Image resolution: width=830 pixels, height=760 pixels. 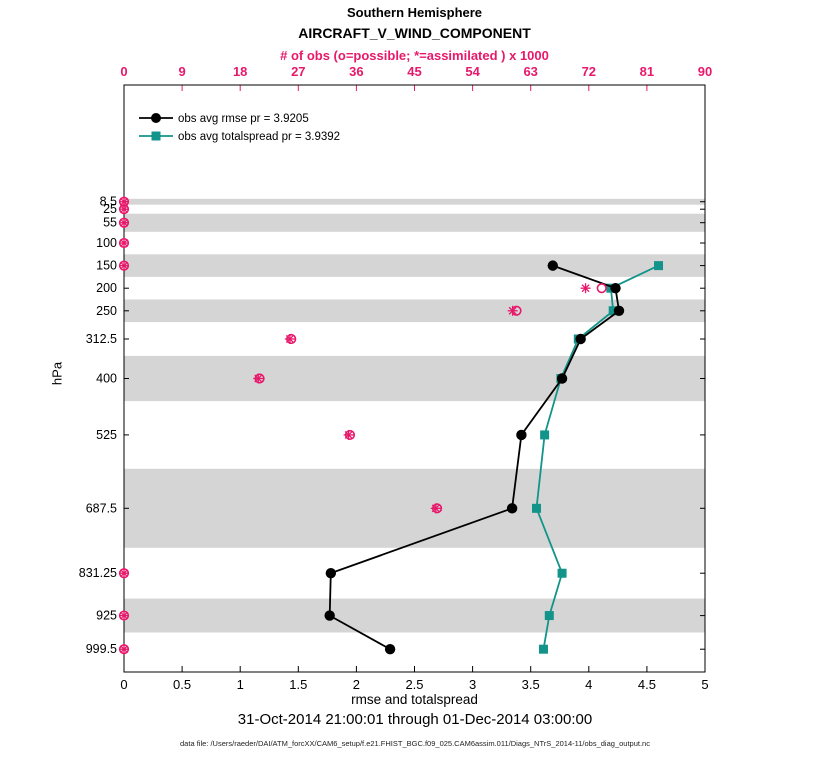 What do you see at coordinates (647, 71) in the screenshot?
I see `x-top-tick-label: 81` at bounding box center [647, 71].